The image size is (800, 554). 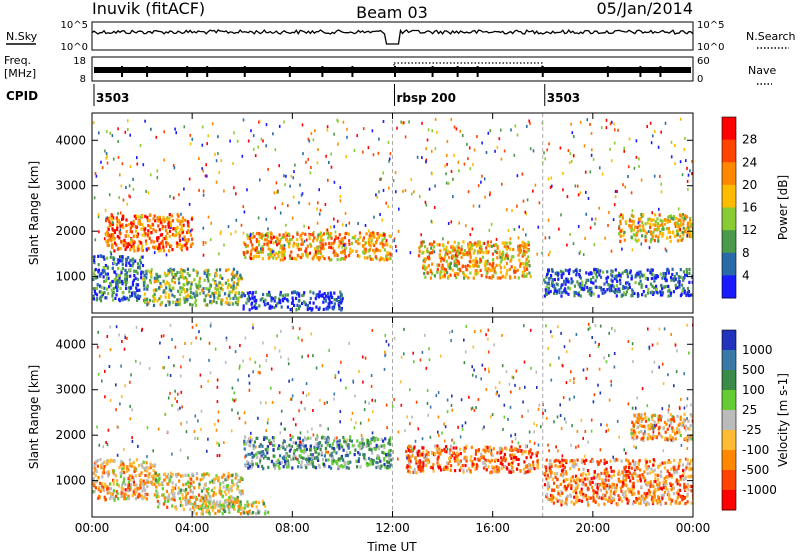 What do you see at coordinates (749, 140) in the screenshot?
I see `colorbar-tick-label: 28` at bounding box center [749, 140].